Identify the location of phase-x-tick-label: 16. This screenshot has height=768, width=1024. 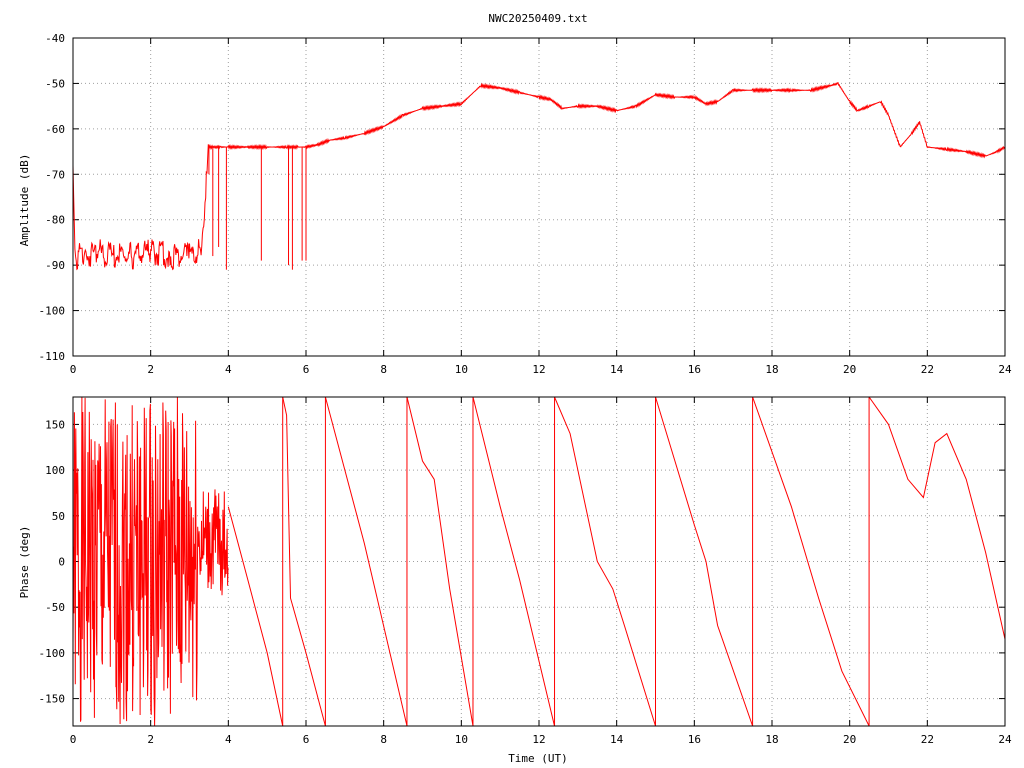
(694, 739).